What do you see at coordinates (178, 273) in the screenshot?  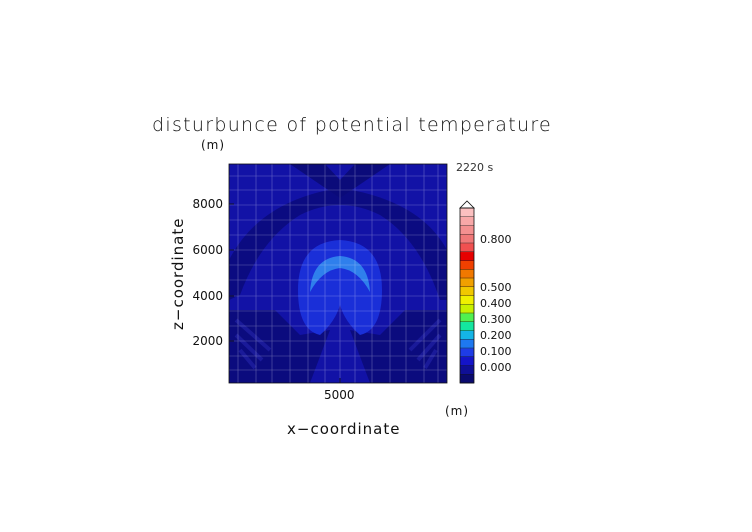 I see `y-axis-label: z−coordinate` at bounding box center [178, 273].